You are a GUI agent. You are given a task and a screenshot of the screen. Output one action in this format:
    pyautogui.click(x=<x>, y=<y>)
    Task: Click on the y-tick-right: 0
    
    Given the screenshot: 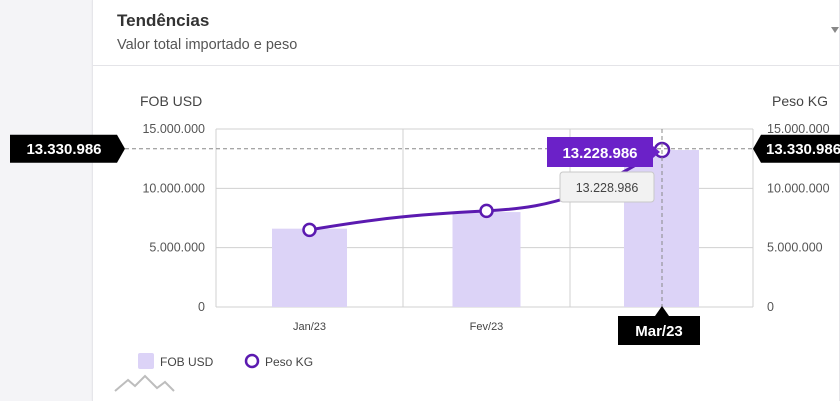 What is the action you would take?
    pyautogui.click(x=770, y=307)
    